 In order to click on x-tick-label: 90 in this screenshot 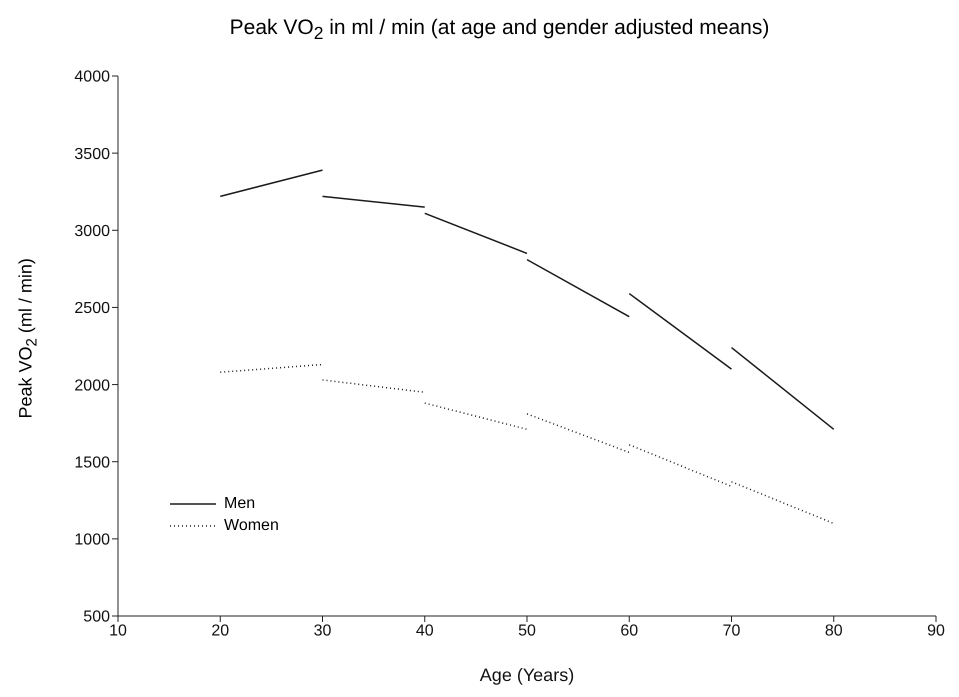, I will do `click(936, 631)`.